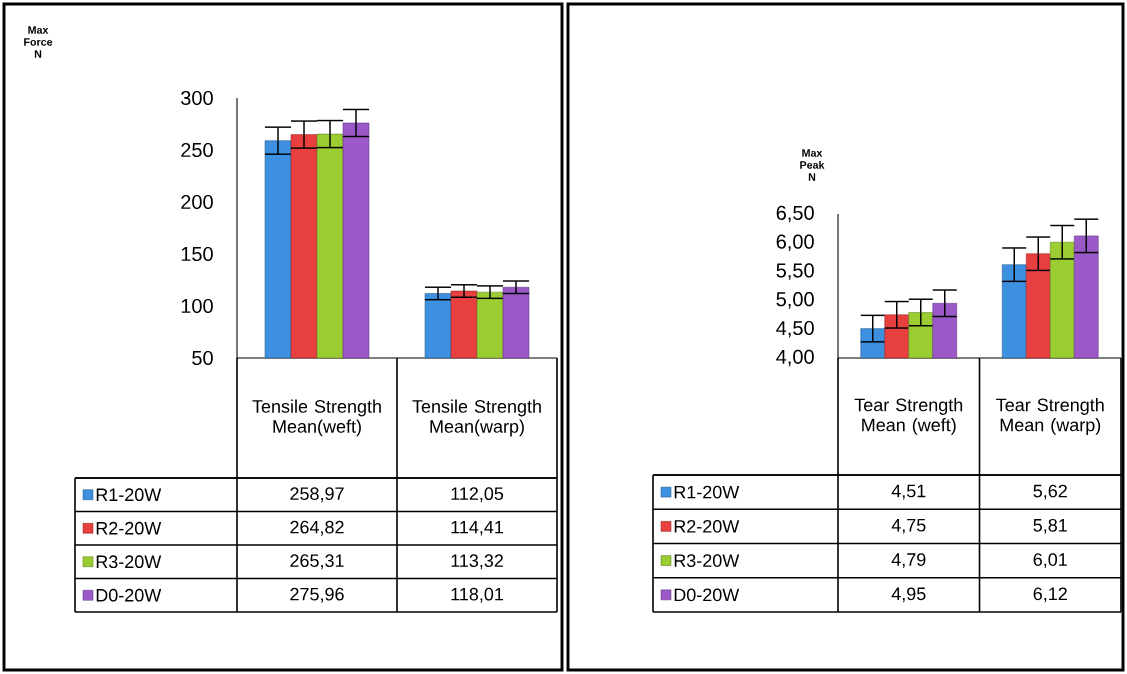  I want to click on y-tick-label: 5,00, so click(795, 300).